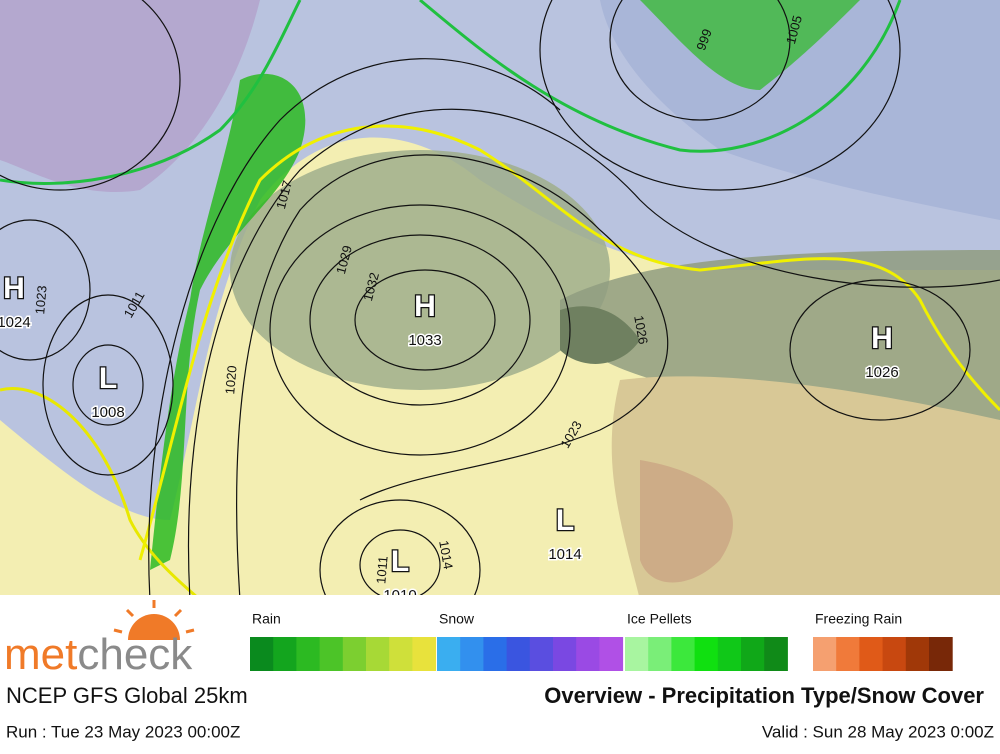 The width and height of the screenshot is (1000, 754). What do you see at coordinates (127, 695) in the screenshot?
I see `model-name: NCEP GFS Global 25km` at bounding box center [127, 695].